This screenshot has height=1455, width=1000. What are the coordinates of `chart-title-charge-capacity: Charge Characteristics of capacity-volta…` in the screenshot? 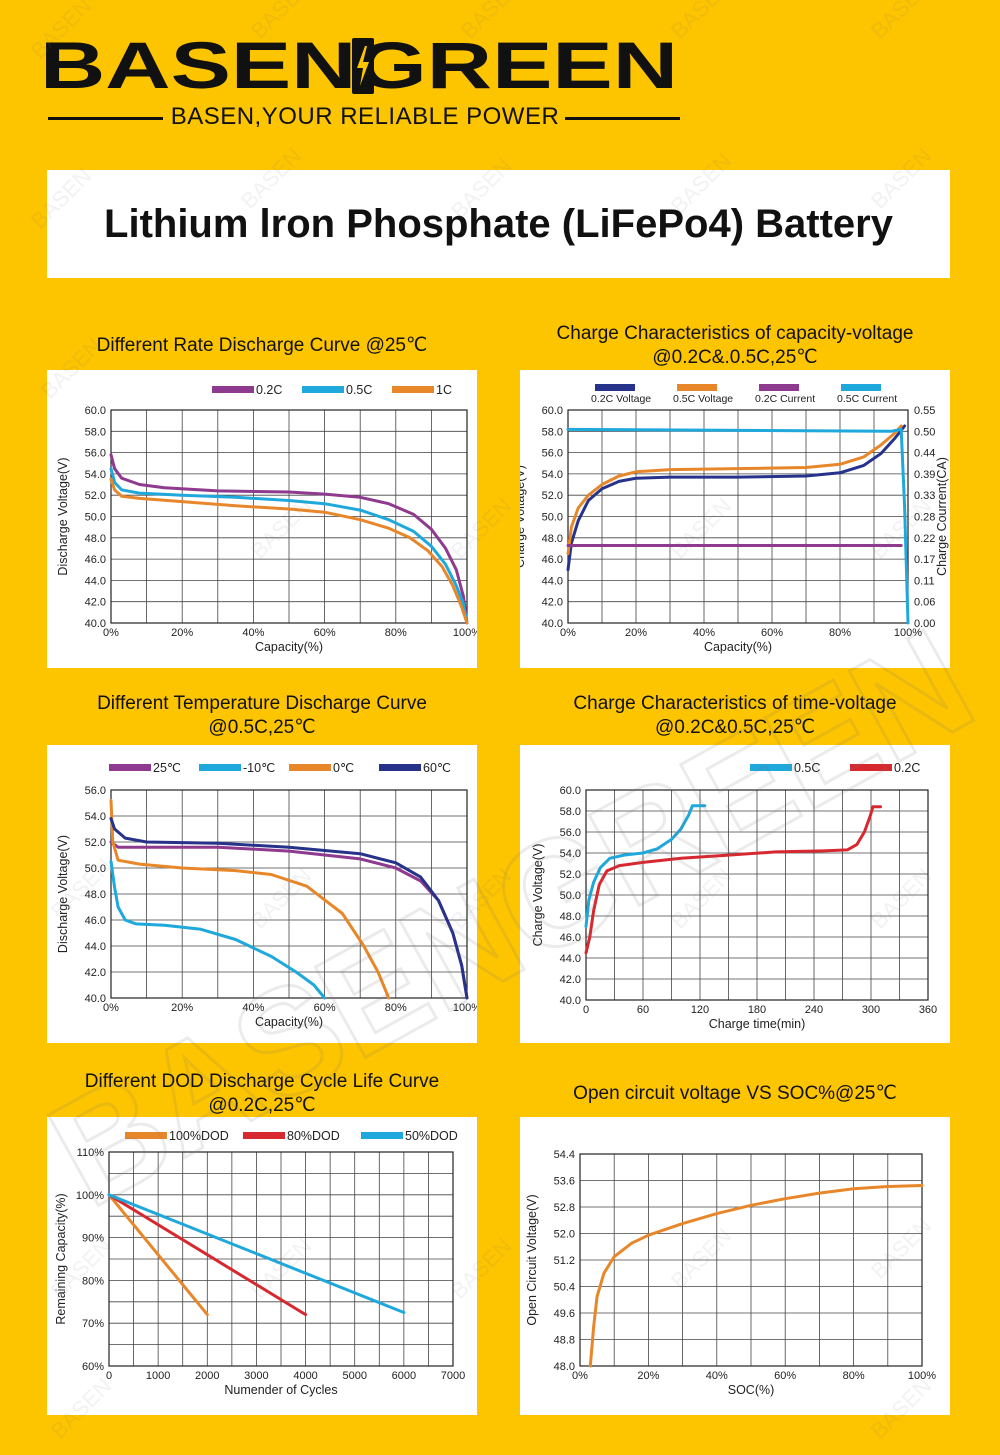 It's located at (735, 345).